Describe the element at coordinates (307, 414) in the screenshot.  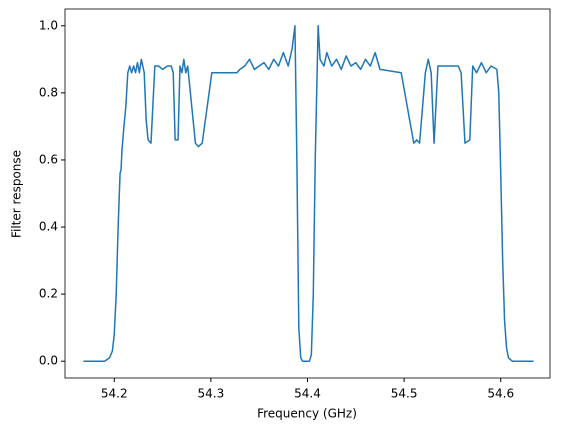
I see `x-axis-label: Frequency (GHz)` at that location.